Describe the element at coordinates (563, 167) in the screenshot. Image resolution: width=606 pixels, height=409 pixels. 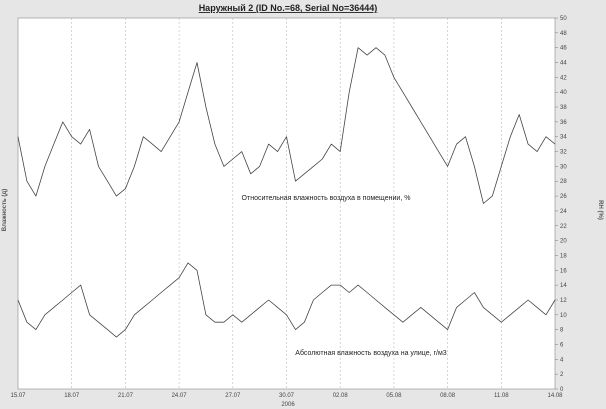
I see `y-tick-label: 30` at that location.